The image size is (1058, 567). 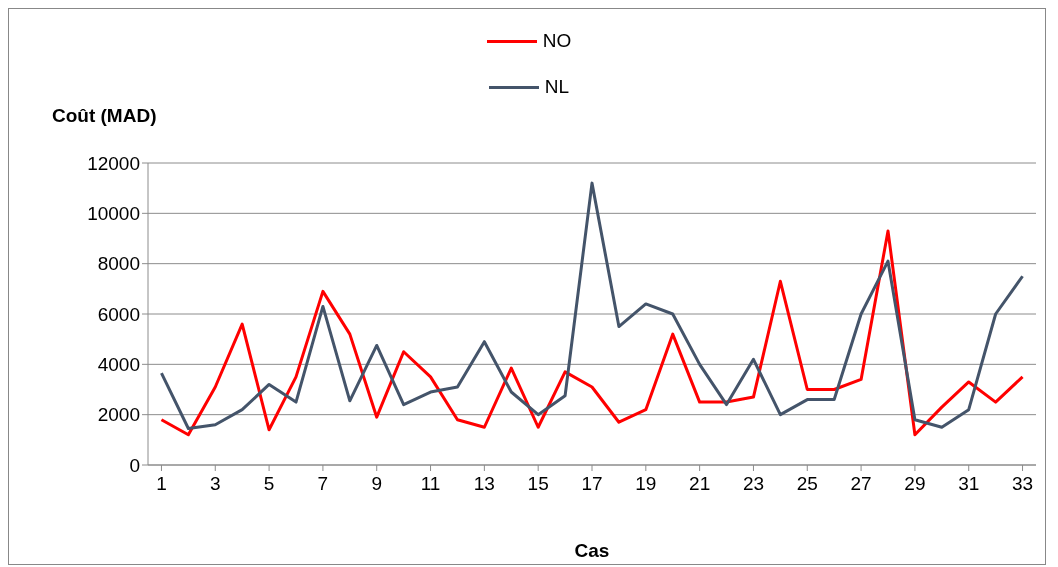 What do you see at coordinates (134, 465) in the screenshot?
I see `y-tick-label: 0` at bounding box center [134, 465].